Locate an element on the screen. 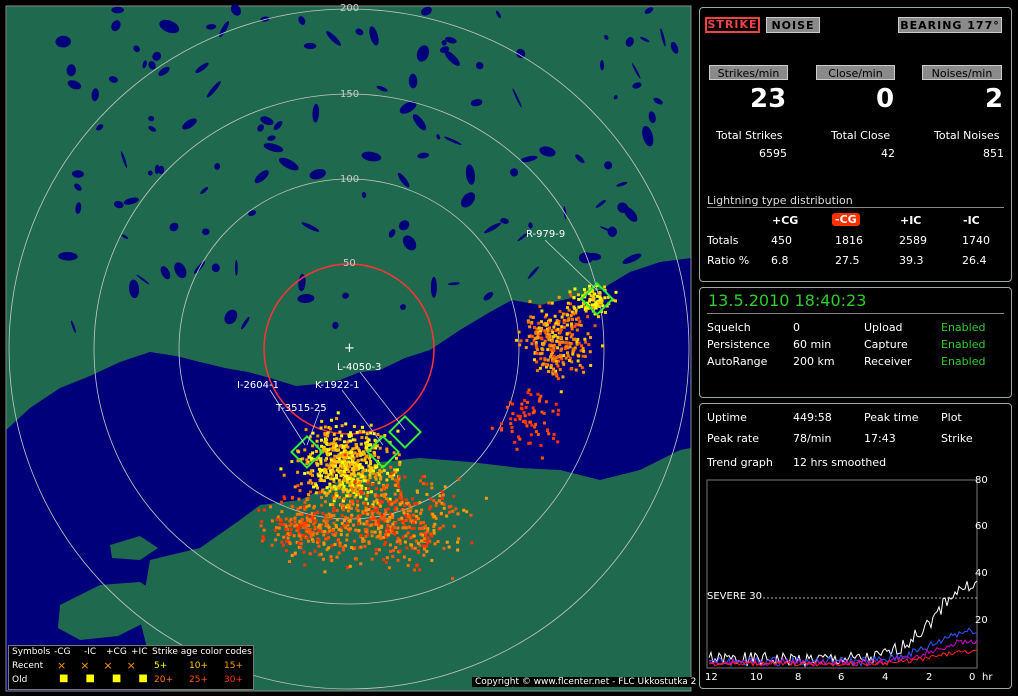  upload-value: Enabled is located at coordinates (963, 327).